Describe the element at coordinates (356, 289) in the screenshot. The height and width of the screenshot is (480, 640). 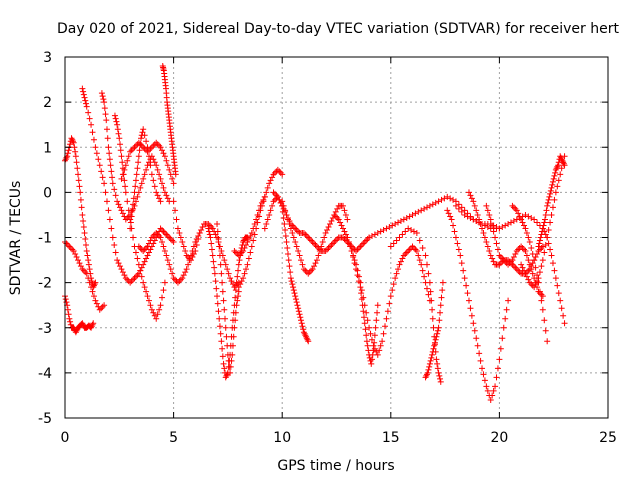
I see `series-sat-s` at that location.